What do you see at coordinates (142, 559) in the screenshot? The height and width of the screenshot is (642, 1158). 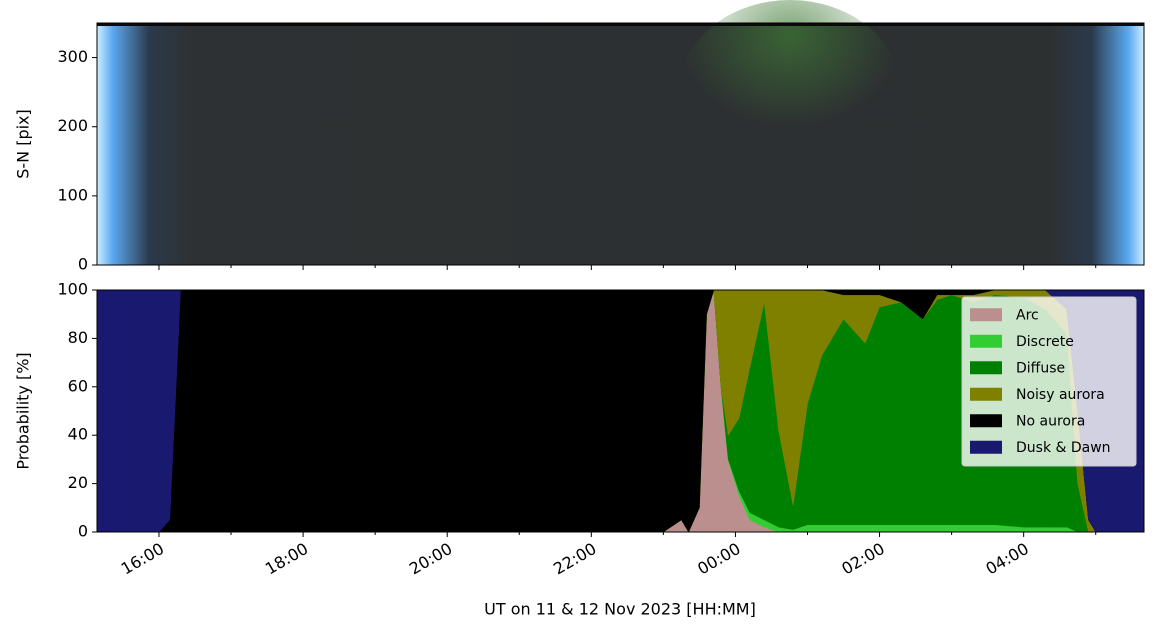 I see `x-tick-label: 16:00` at bounding box center [142, 559].